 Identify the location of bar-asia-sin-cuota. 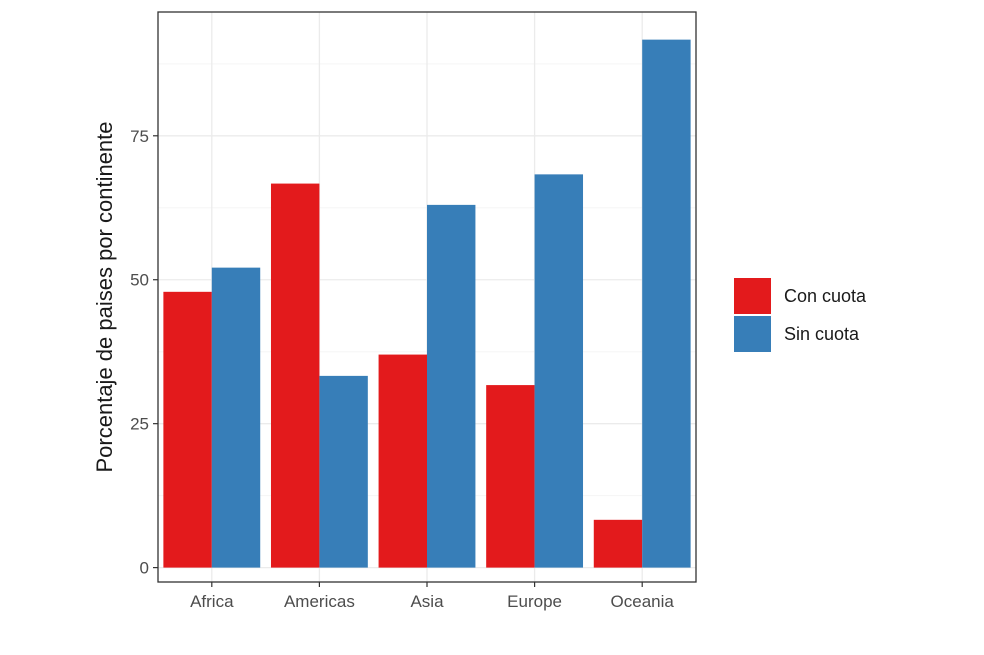
(451, 386).